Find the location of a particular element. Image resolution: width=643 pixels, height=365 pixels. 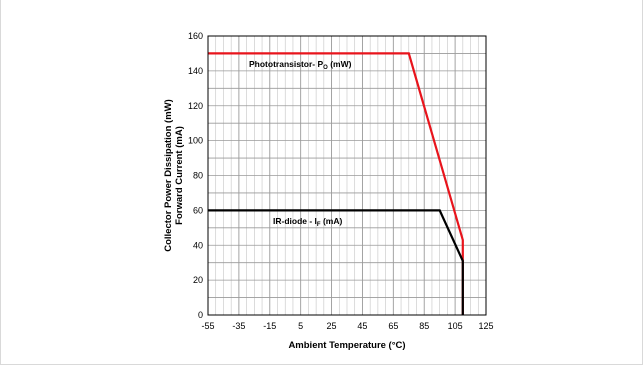

x-tick-label: 45 is located at coordinates (362, 326).